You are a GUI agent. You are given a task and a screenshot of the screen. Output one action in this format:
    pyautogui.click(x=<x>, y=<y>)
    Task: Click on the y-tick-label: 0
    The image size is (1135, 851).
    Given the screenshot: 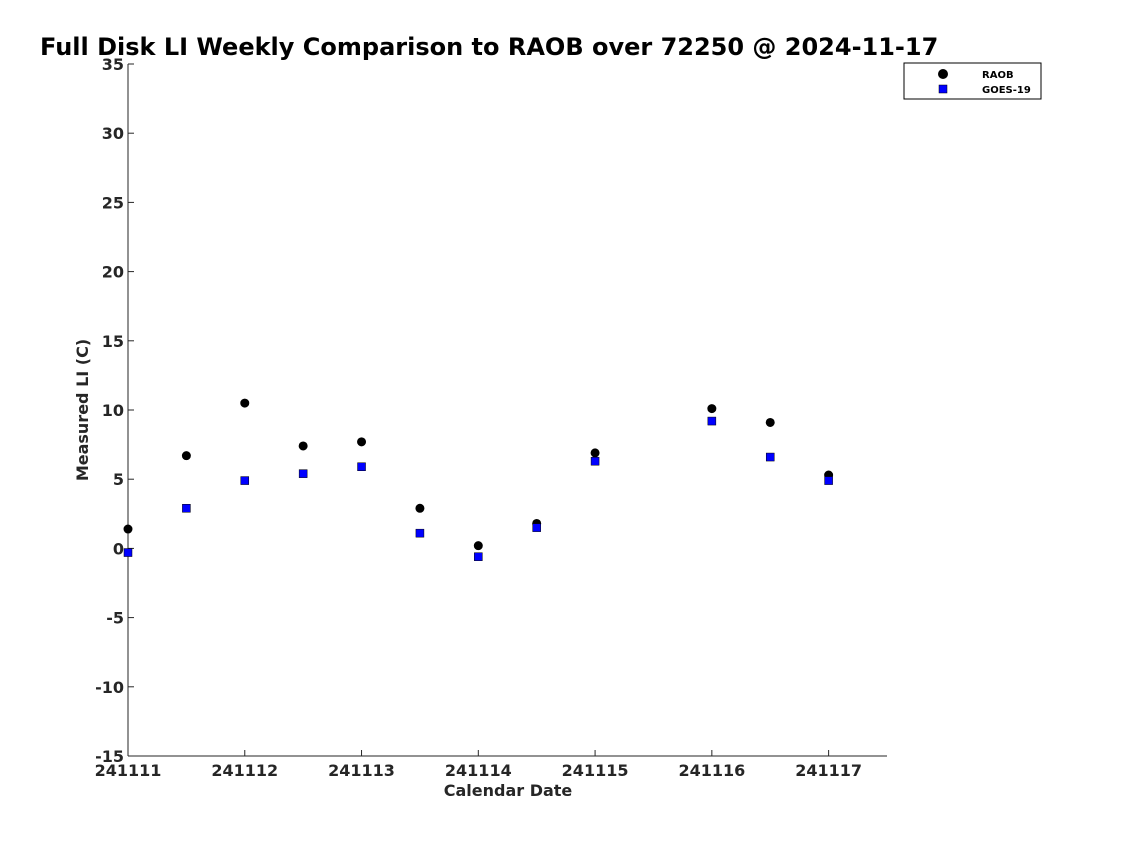 What is the action you would take?
    pyautogui.click(x=118, y=548)
    